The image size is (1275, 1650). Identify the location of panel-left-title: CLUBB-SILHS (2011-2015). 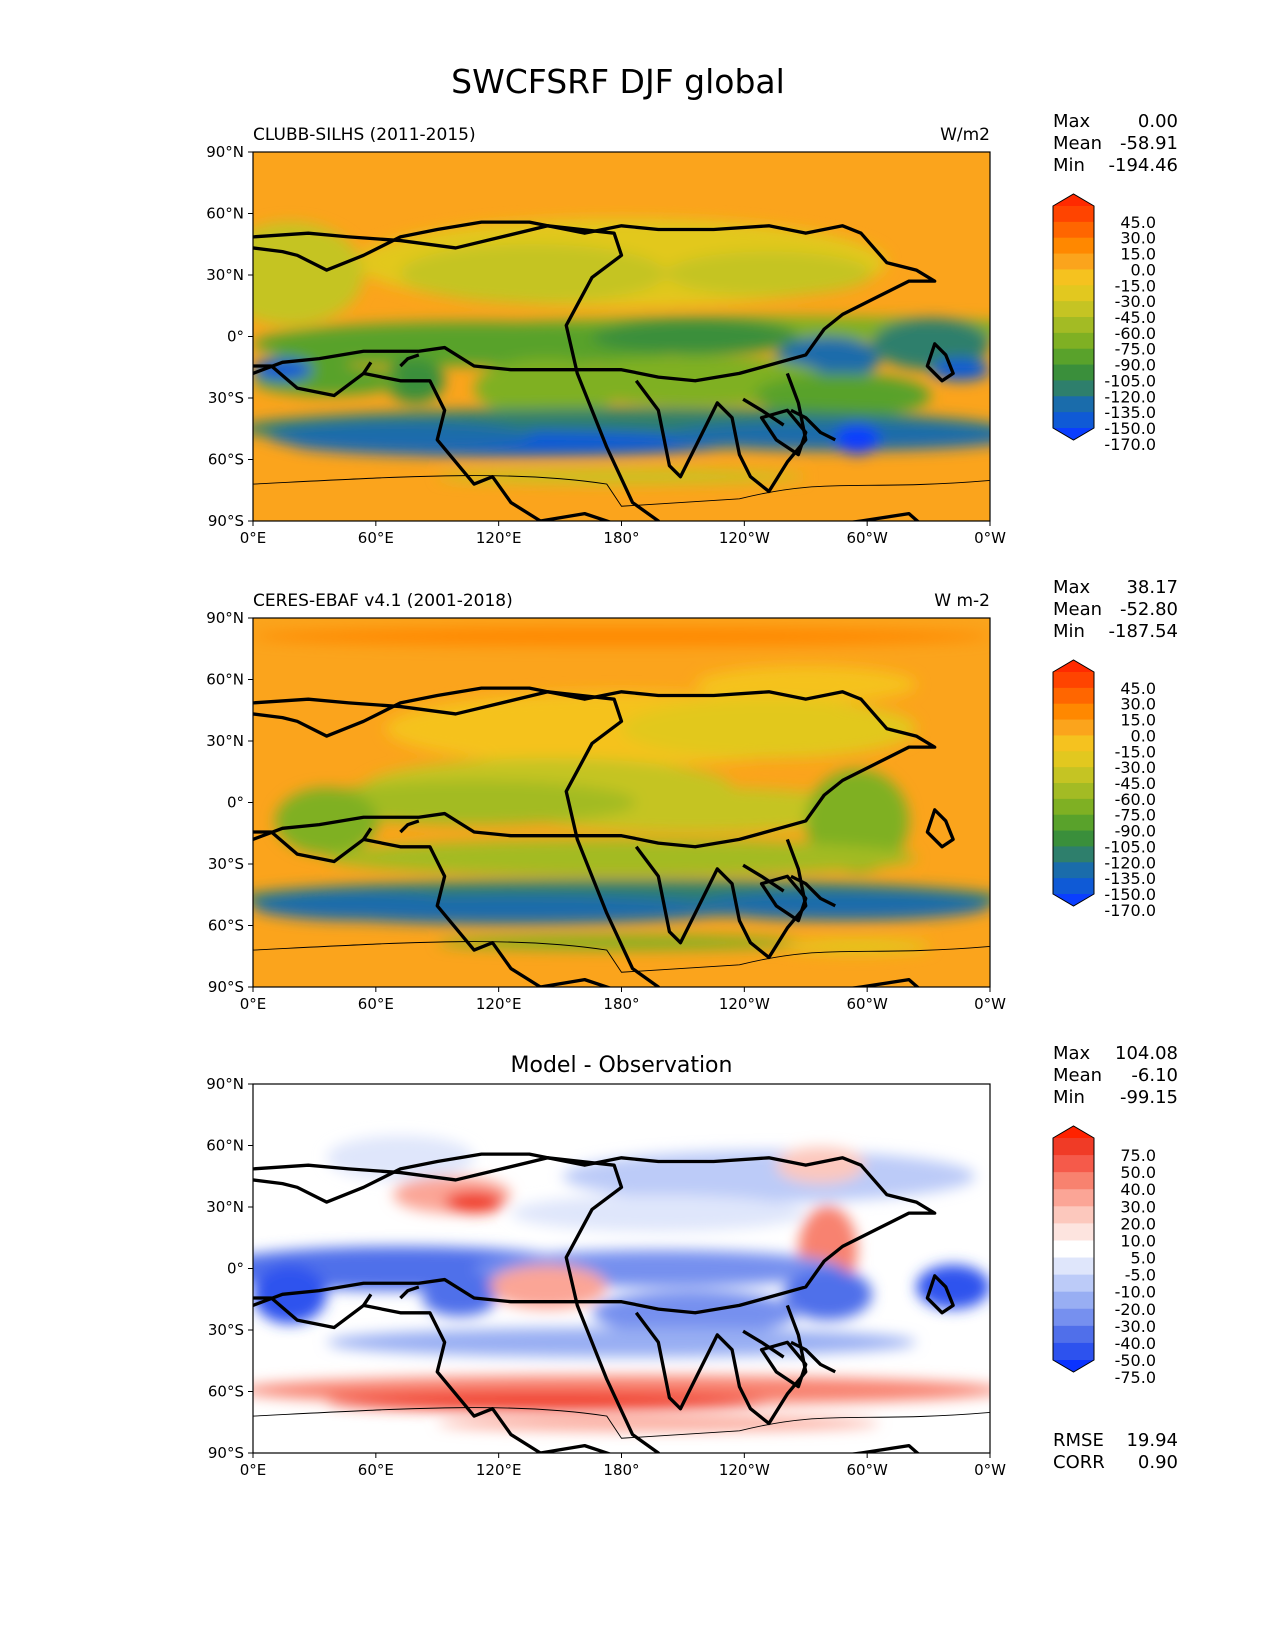
(364, 135).